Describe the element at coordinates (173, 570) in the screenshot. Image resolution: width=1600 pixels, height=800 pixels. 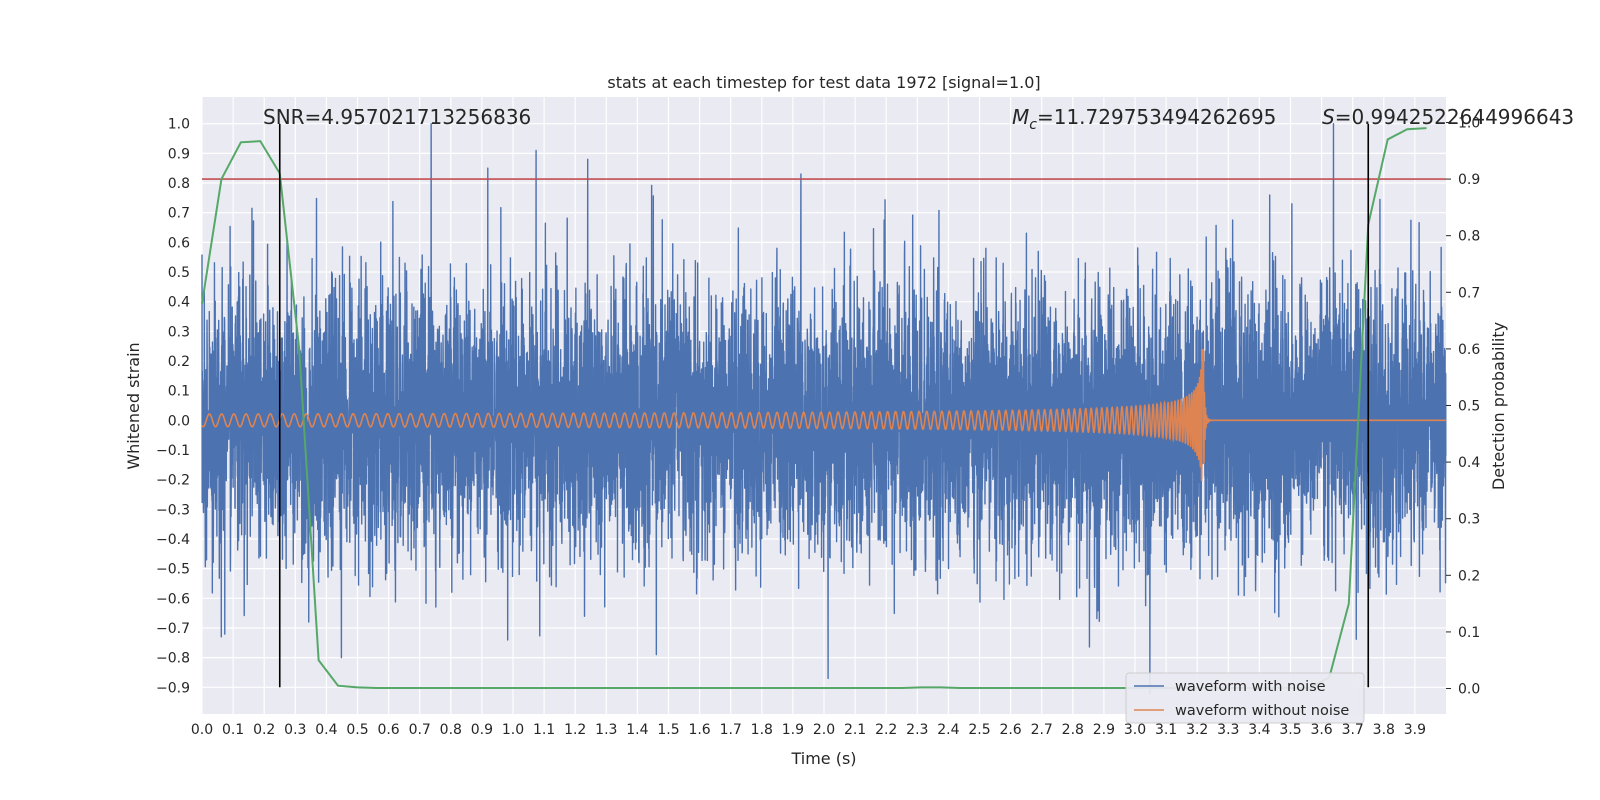
I see `y-left-tick-label-4: −0.5` at that location.